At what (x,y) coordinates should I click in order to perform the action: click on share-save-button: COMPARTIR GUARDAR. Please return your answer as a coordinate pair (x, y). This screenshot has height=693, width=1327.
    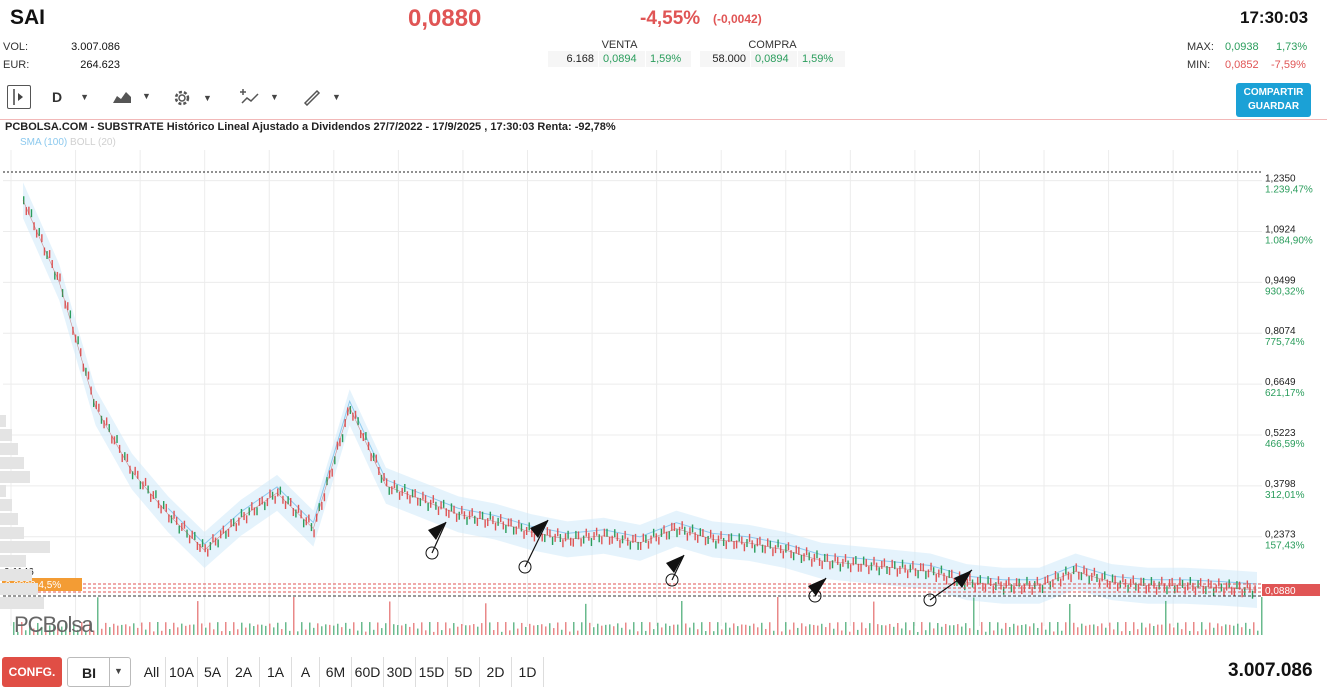
    Looking at the image, I should click on (1273, 100).